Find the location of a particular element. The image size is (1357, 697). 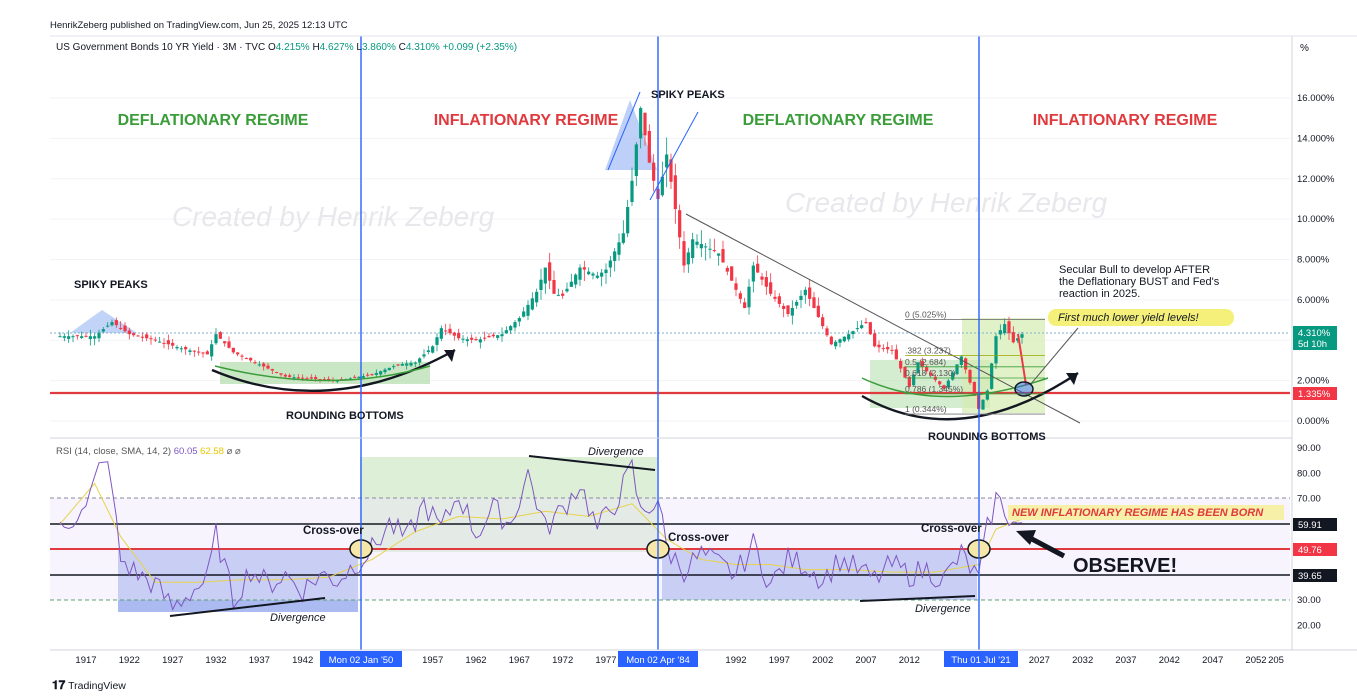

regime-label-2: INFLATIONARY REGIME is located at coordinates (526, 120).